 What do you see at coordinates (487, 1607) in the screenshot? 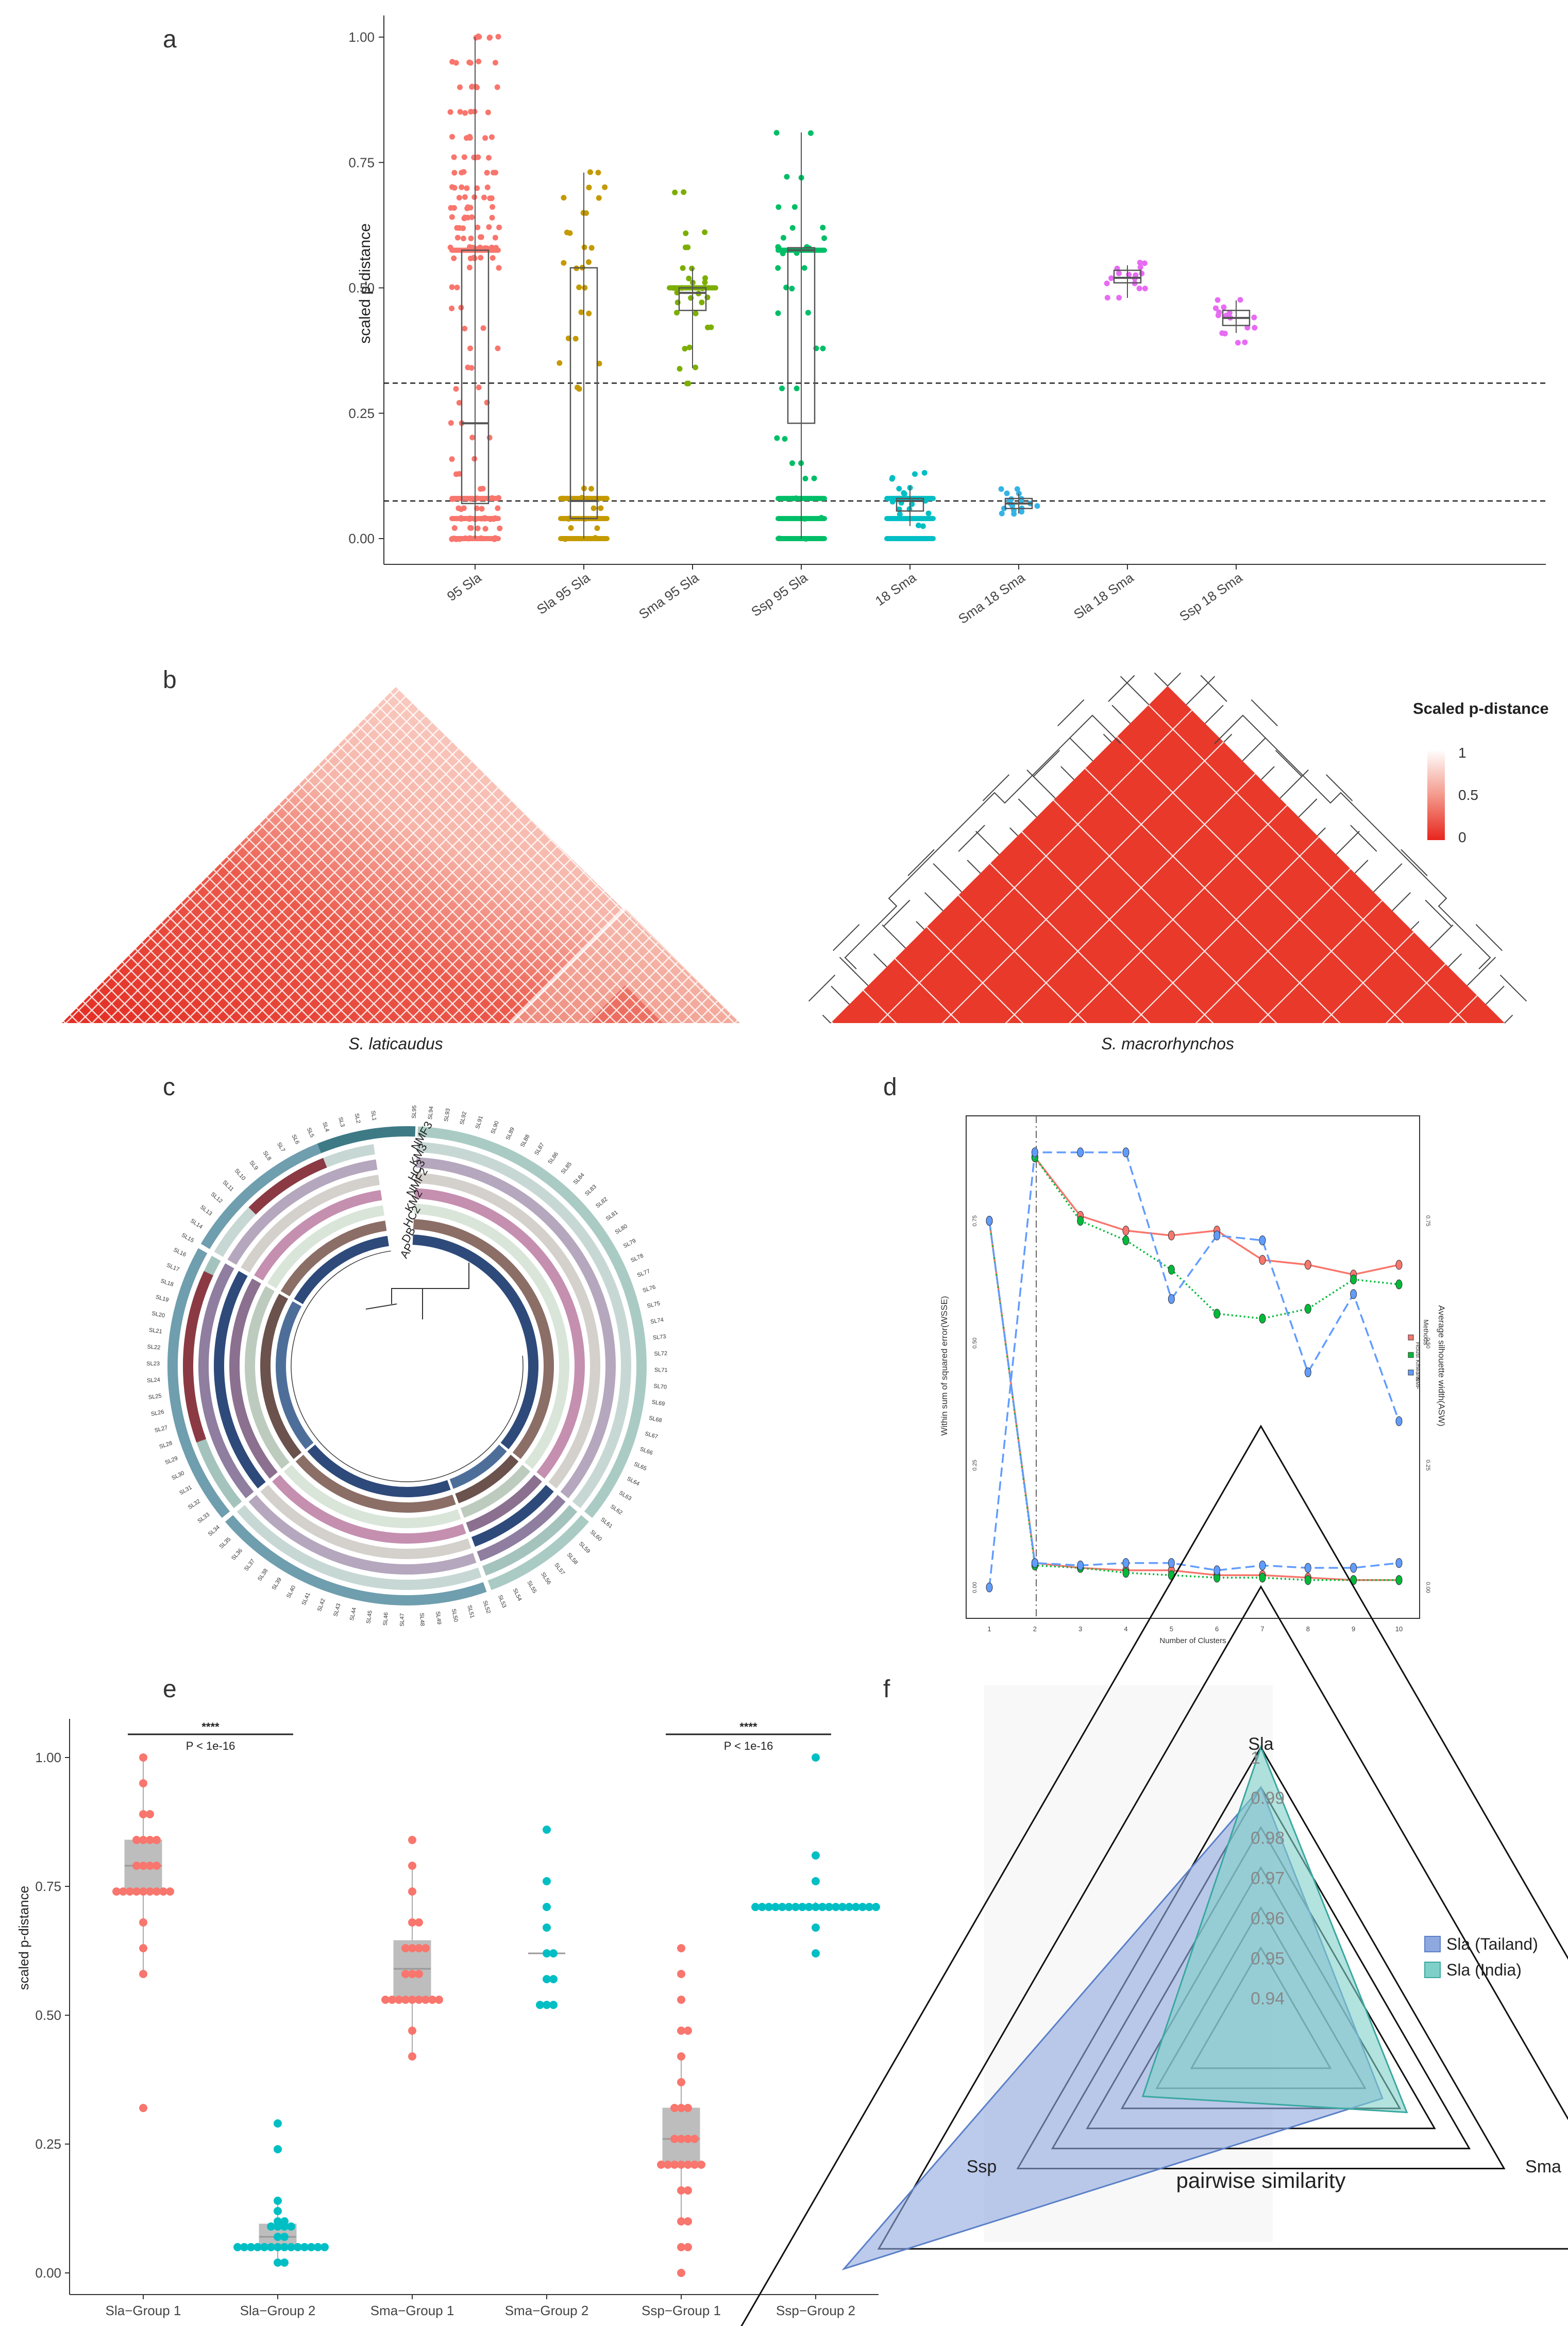
I see `sample-label: SL52` at bounding box center [487, 1607].